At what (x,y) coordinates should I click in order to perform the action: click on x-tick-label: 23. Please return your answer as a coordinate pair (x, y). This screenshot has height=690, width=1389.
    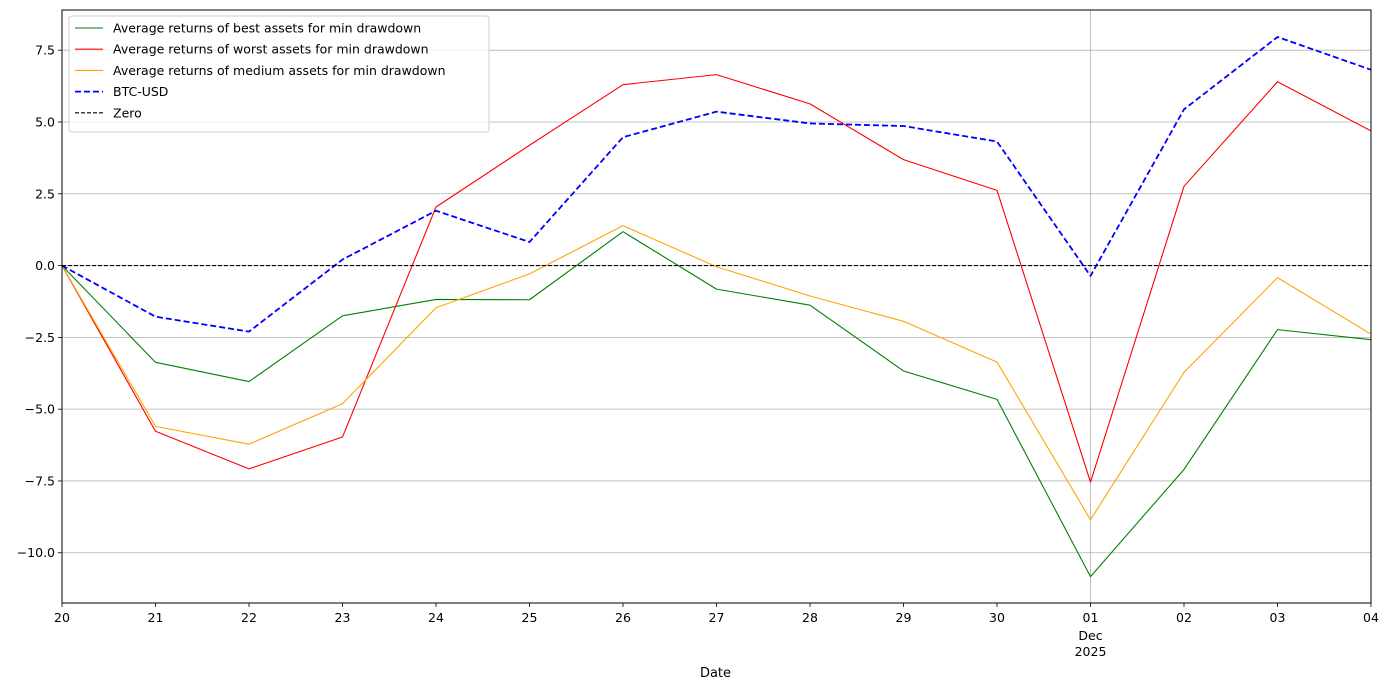
    Looking at the image, I should click on (343, 617).